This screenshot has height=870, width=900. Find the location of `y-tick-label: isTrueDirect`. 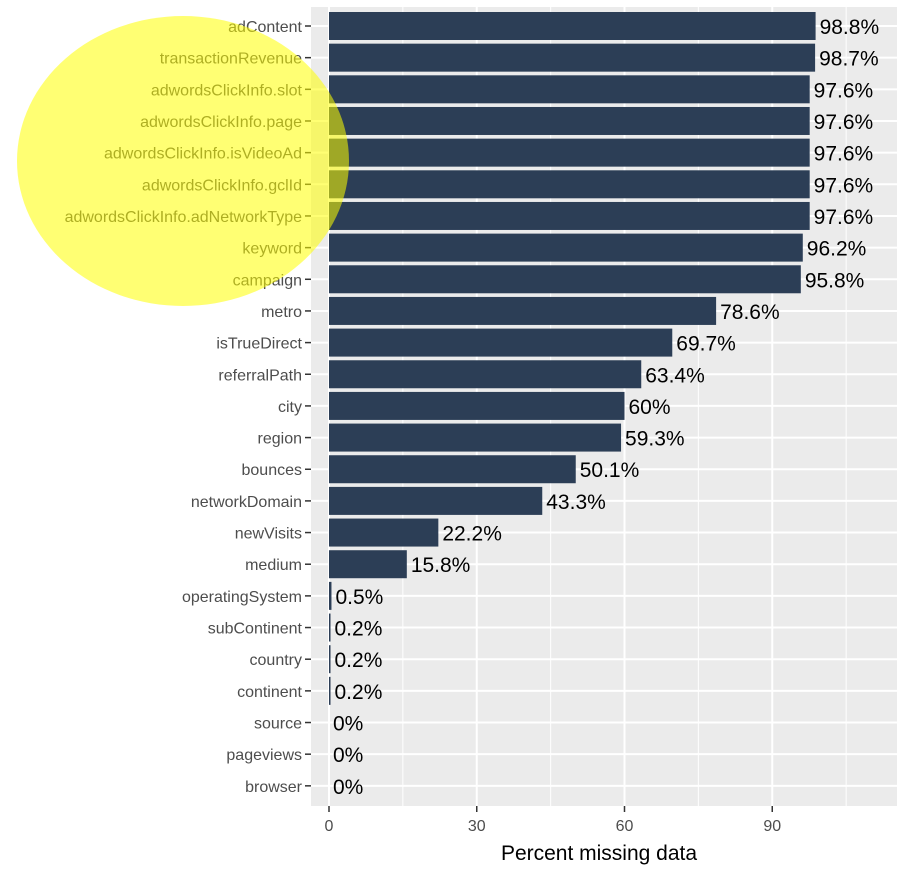

y-tick-label: isTrueDirect is located at coordinates (259, 344).